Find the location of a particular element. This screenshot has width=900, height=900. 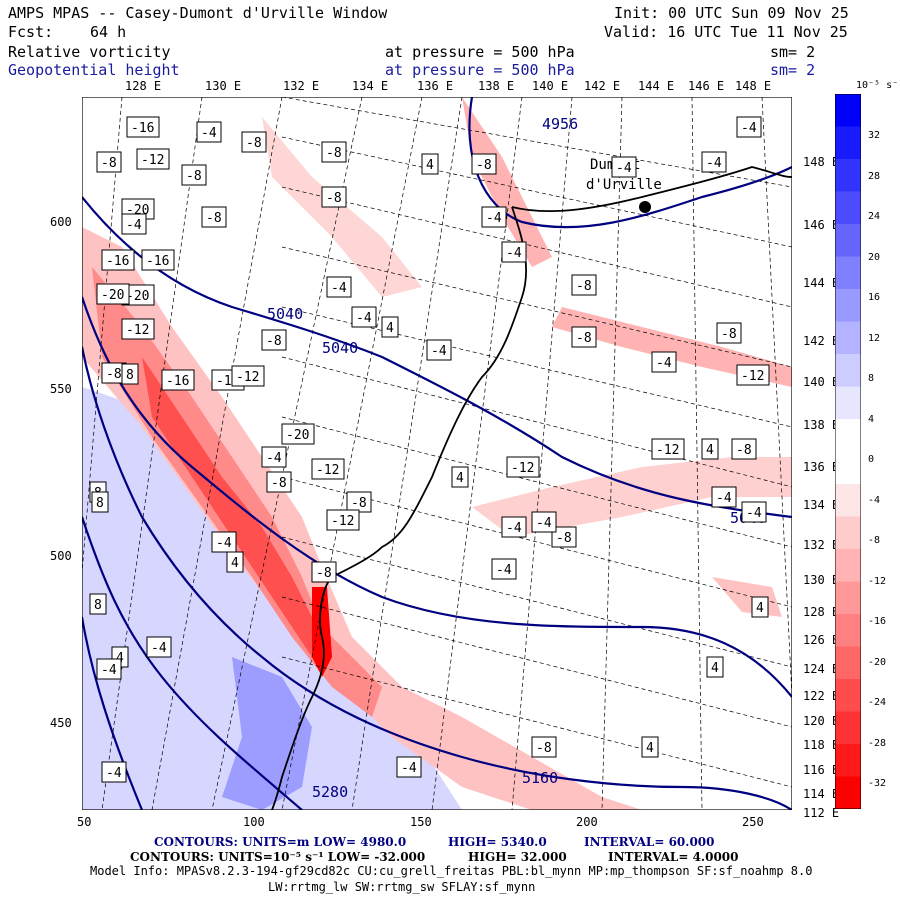

contour-info-height-high: HIGH= 5340.0 is located at coordinates (497, 842).